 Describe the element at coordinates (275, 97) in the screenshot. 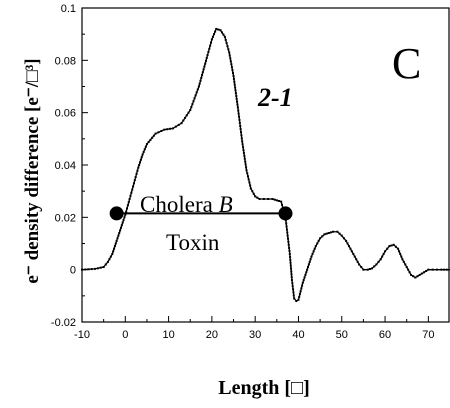

I see `series-label: 2-1` at that location.